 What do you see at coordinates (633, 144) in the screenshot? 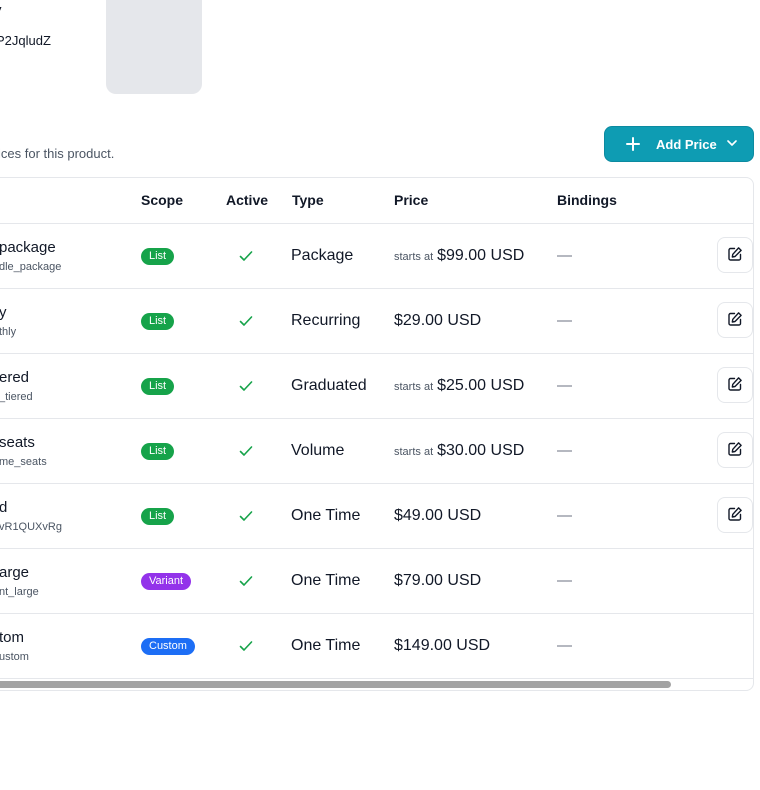
I see `plus-icon` at bounding box center [633, 144].